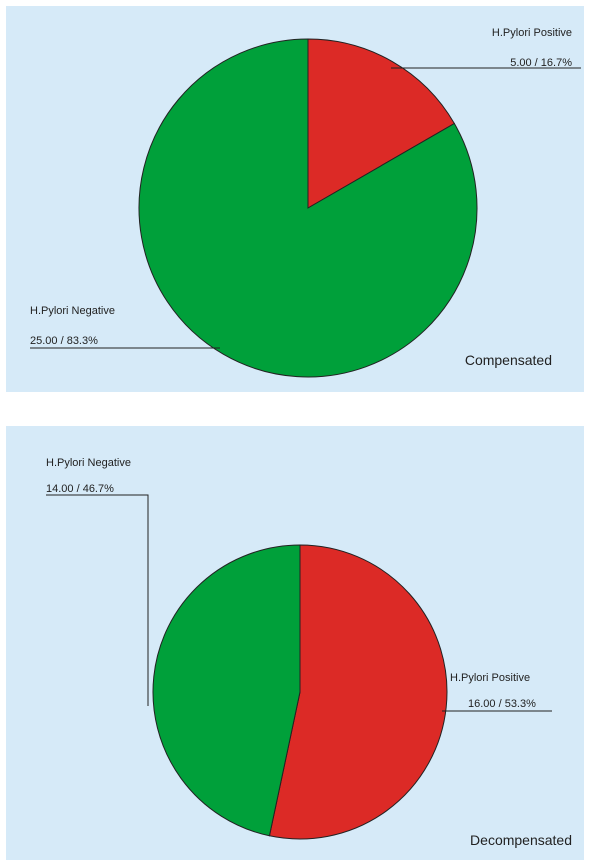 The image size is (592, 863). I want to click on negative-leader-line, so click(97, 600).